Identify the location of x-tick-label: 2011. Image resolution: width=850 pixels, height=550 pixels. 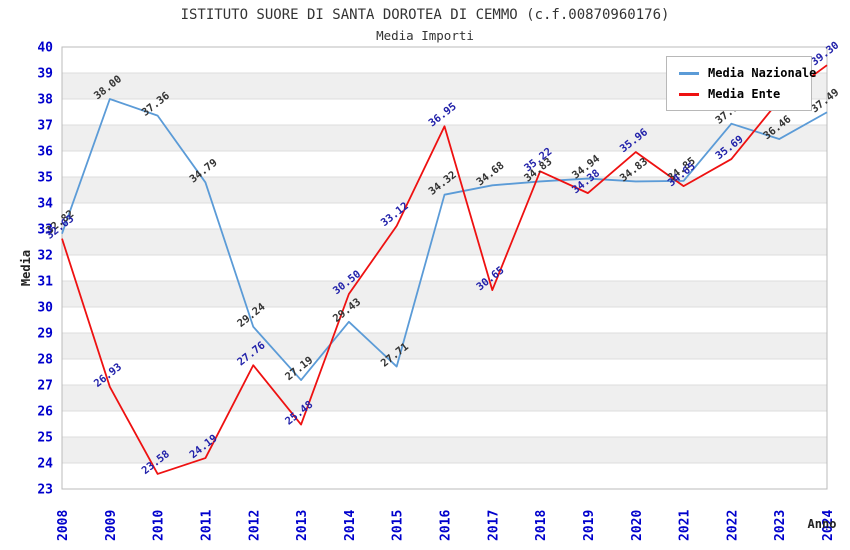
(206, 525).